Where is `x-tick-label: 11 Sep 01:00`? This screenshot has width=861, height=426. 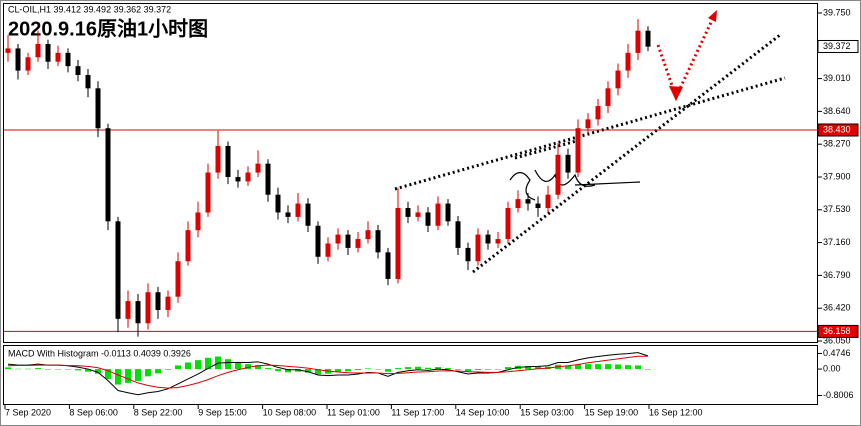
x-tick-label: 11 Sep 01:00 is located at coordinates (353, 412).